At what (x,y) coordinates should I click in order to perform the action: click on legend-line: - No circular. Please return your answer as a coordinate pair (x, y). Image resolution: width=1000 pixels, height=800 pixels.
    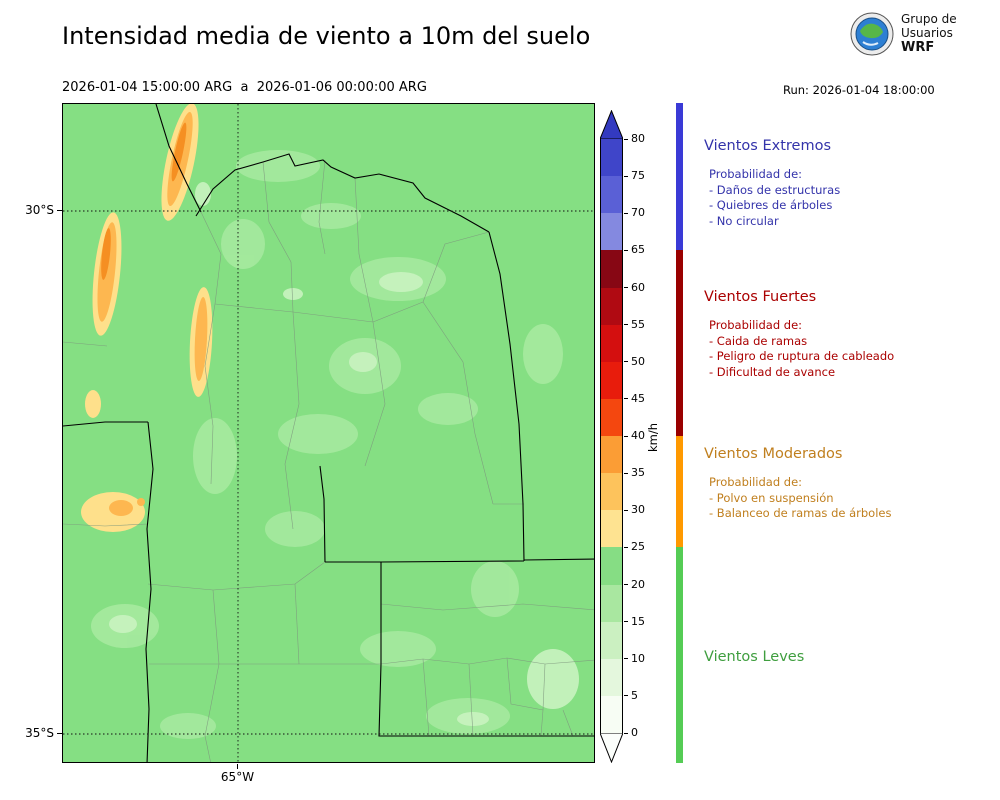
    Looking at the image, I should click on (744, 220).